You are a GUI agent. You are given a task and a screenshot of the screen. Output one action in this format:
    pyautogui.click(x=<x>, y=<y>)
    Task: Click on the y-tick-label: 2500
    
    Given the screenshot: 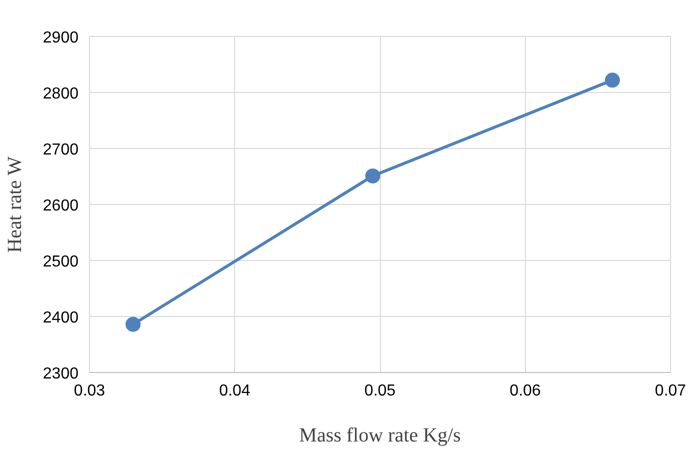 What is the action you would take?
    pyautogui.click(x=60, y=262)
    